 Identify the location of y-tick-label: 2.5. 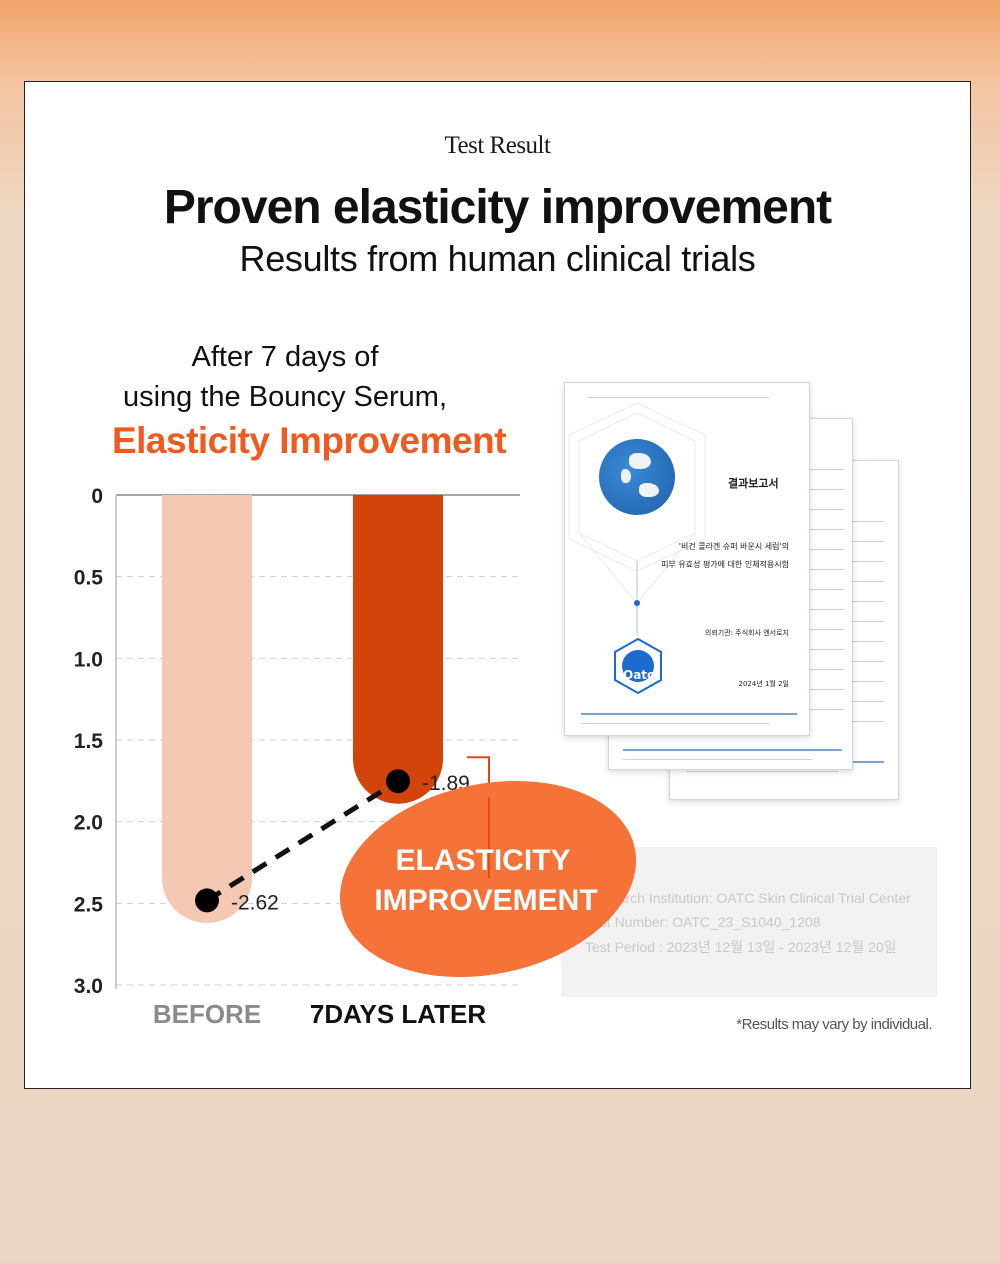
(89, 904).